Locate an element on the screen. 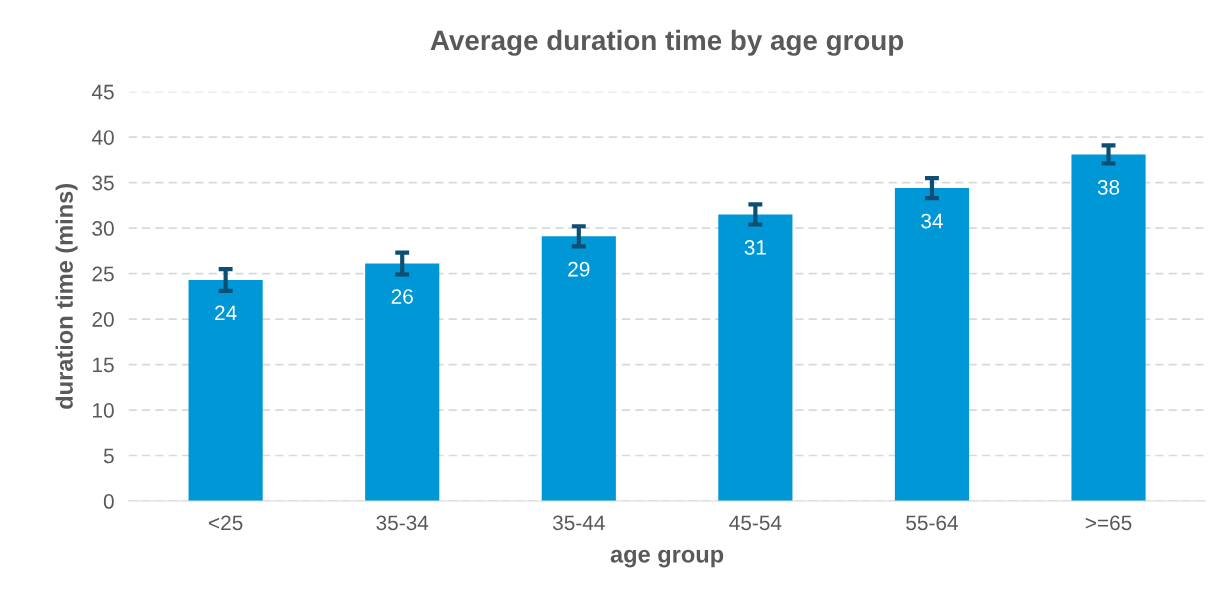 The width and height of the screenshot is (1224, 611). y-tick-label: 20 is located at coordinates (103, 319).